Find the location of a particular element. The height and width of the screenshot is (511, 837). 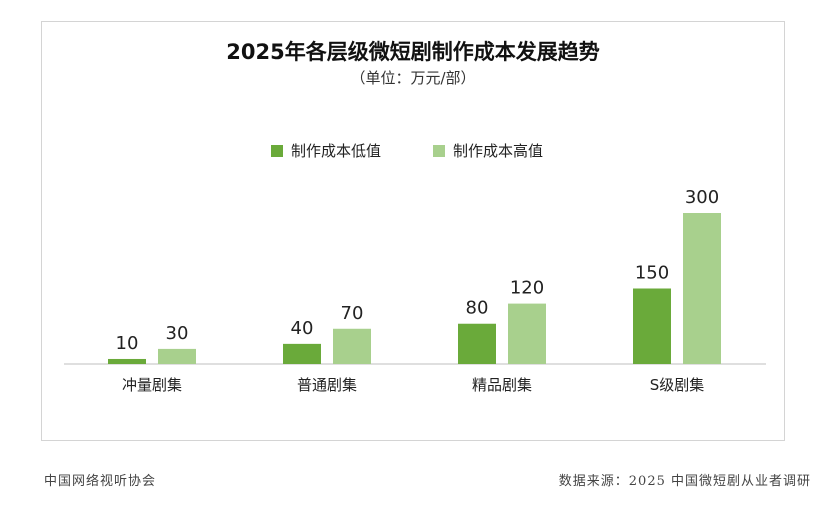

legend-item-low: 制作成本低值 is located at coordinates (326, 150).